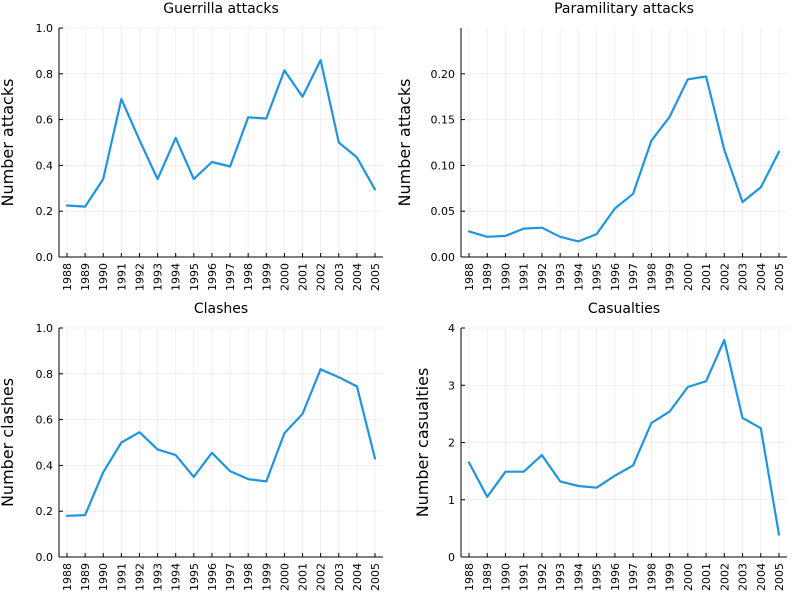  What do you see at coordinates (443, 74) in the screenshot?
I see `y-tick-label: 0.20` at bounding box center [443, 74].